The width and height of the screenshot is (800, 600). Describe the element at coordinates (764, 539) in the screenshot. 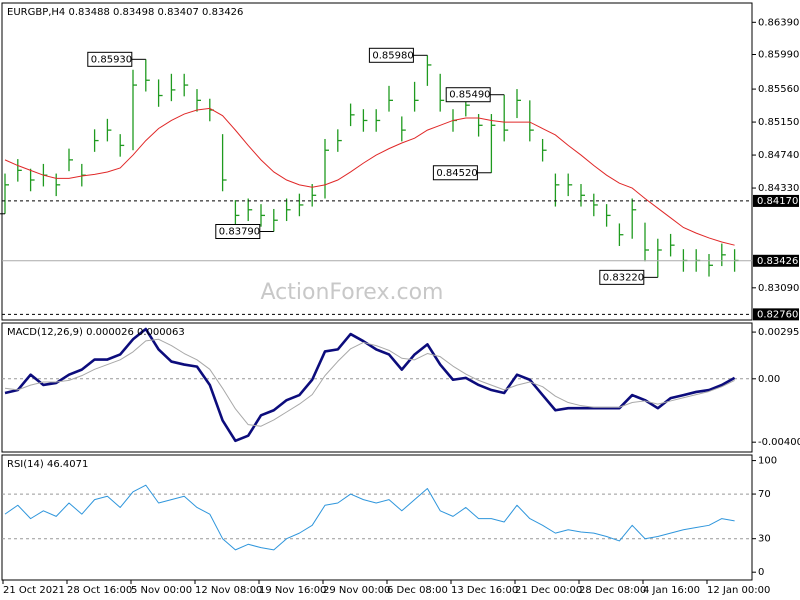

I see `y-tick-label: 30` at that location.